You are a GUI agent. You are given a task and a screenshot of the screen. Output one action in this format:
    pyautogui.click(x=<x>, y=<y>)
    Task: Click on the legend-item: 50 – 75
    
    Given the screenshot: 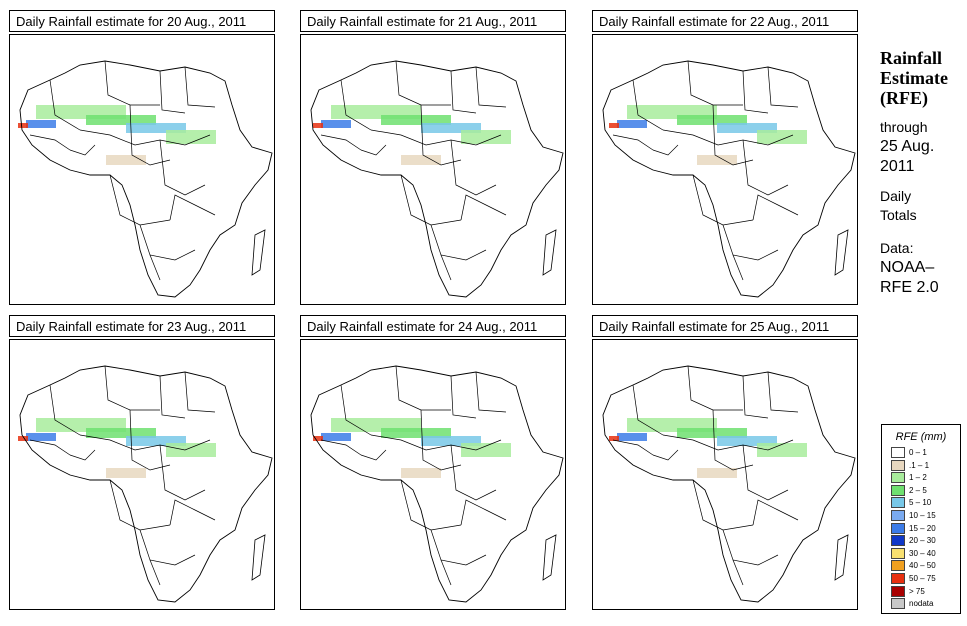 What is the action you would take?
    pyautogui.click(x=922, y=579)
    